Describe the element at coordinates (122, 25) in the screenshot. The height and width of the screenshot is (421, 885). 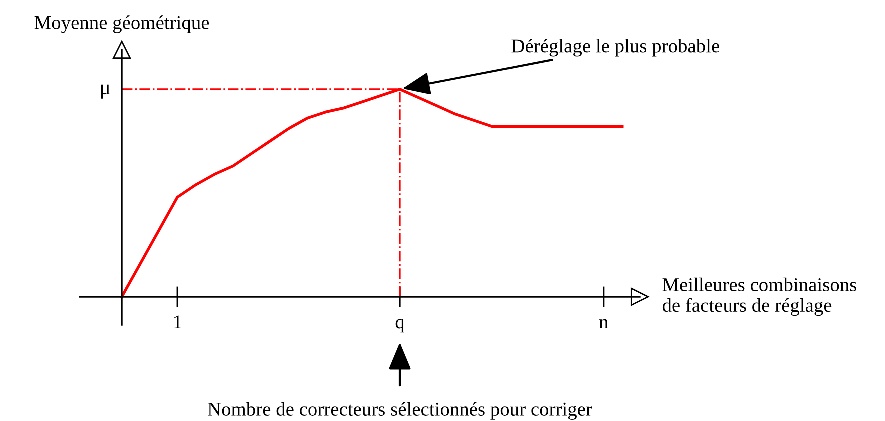
I see `y-axis-title: Moyenne géométrique` at that location.